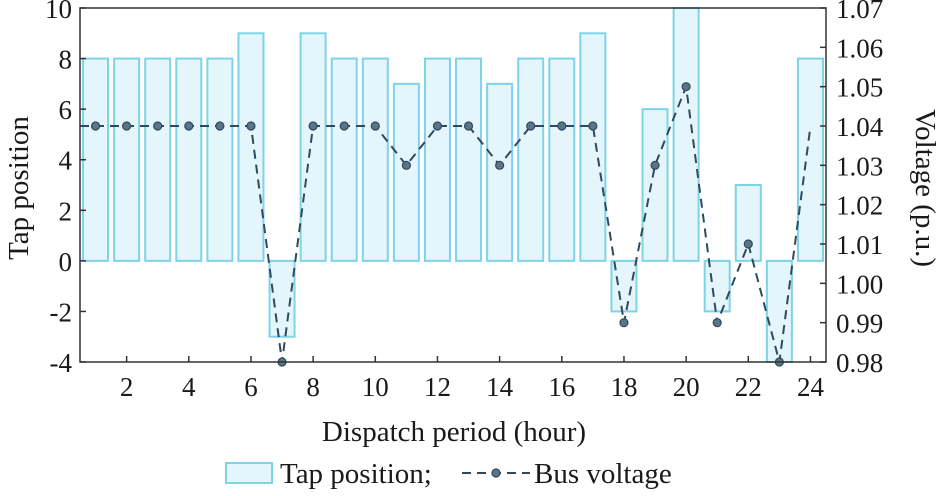 Image resolution: width=936 pixels, height=496 pixels. Describe the element at coordinates (127, 387) in the screenshot. I see `x-tick-label: 2` at that location.